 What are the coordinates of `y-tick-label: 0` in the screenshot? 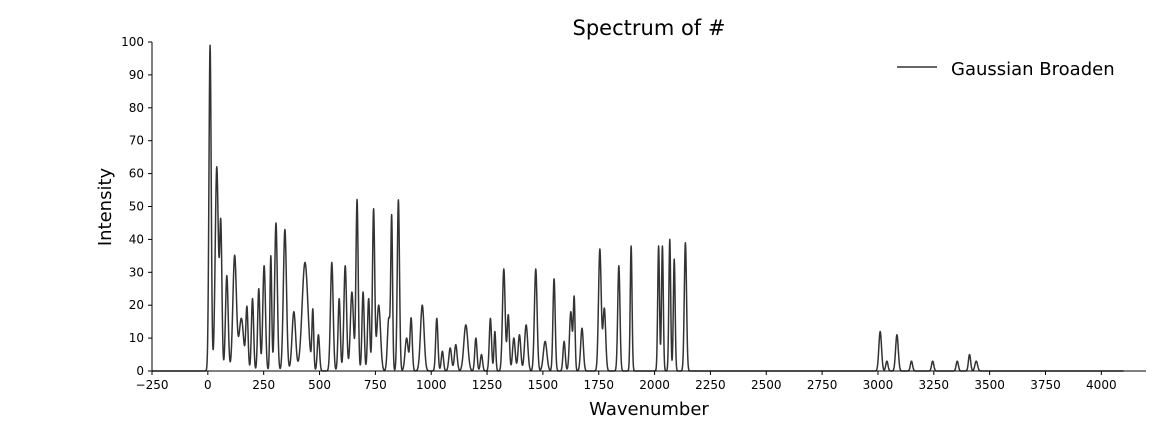 It's located at (140, 371).